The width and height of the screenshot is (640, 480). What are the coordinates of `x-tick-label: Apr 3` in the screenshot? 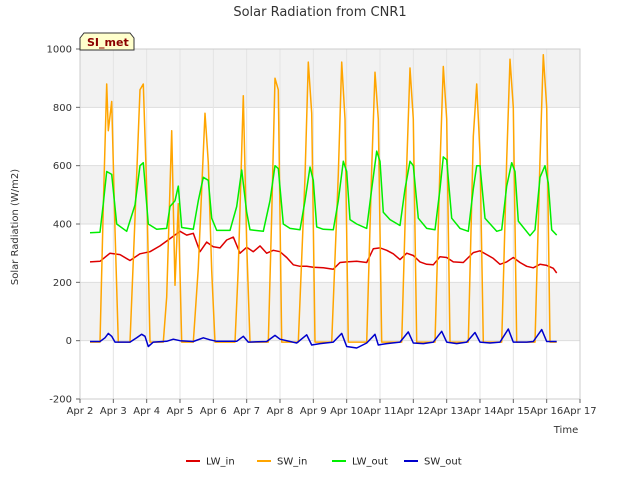 It's located at (113, 411).